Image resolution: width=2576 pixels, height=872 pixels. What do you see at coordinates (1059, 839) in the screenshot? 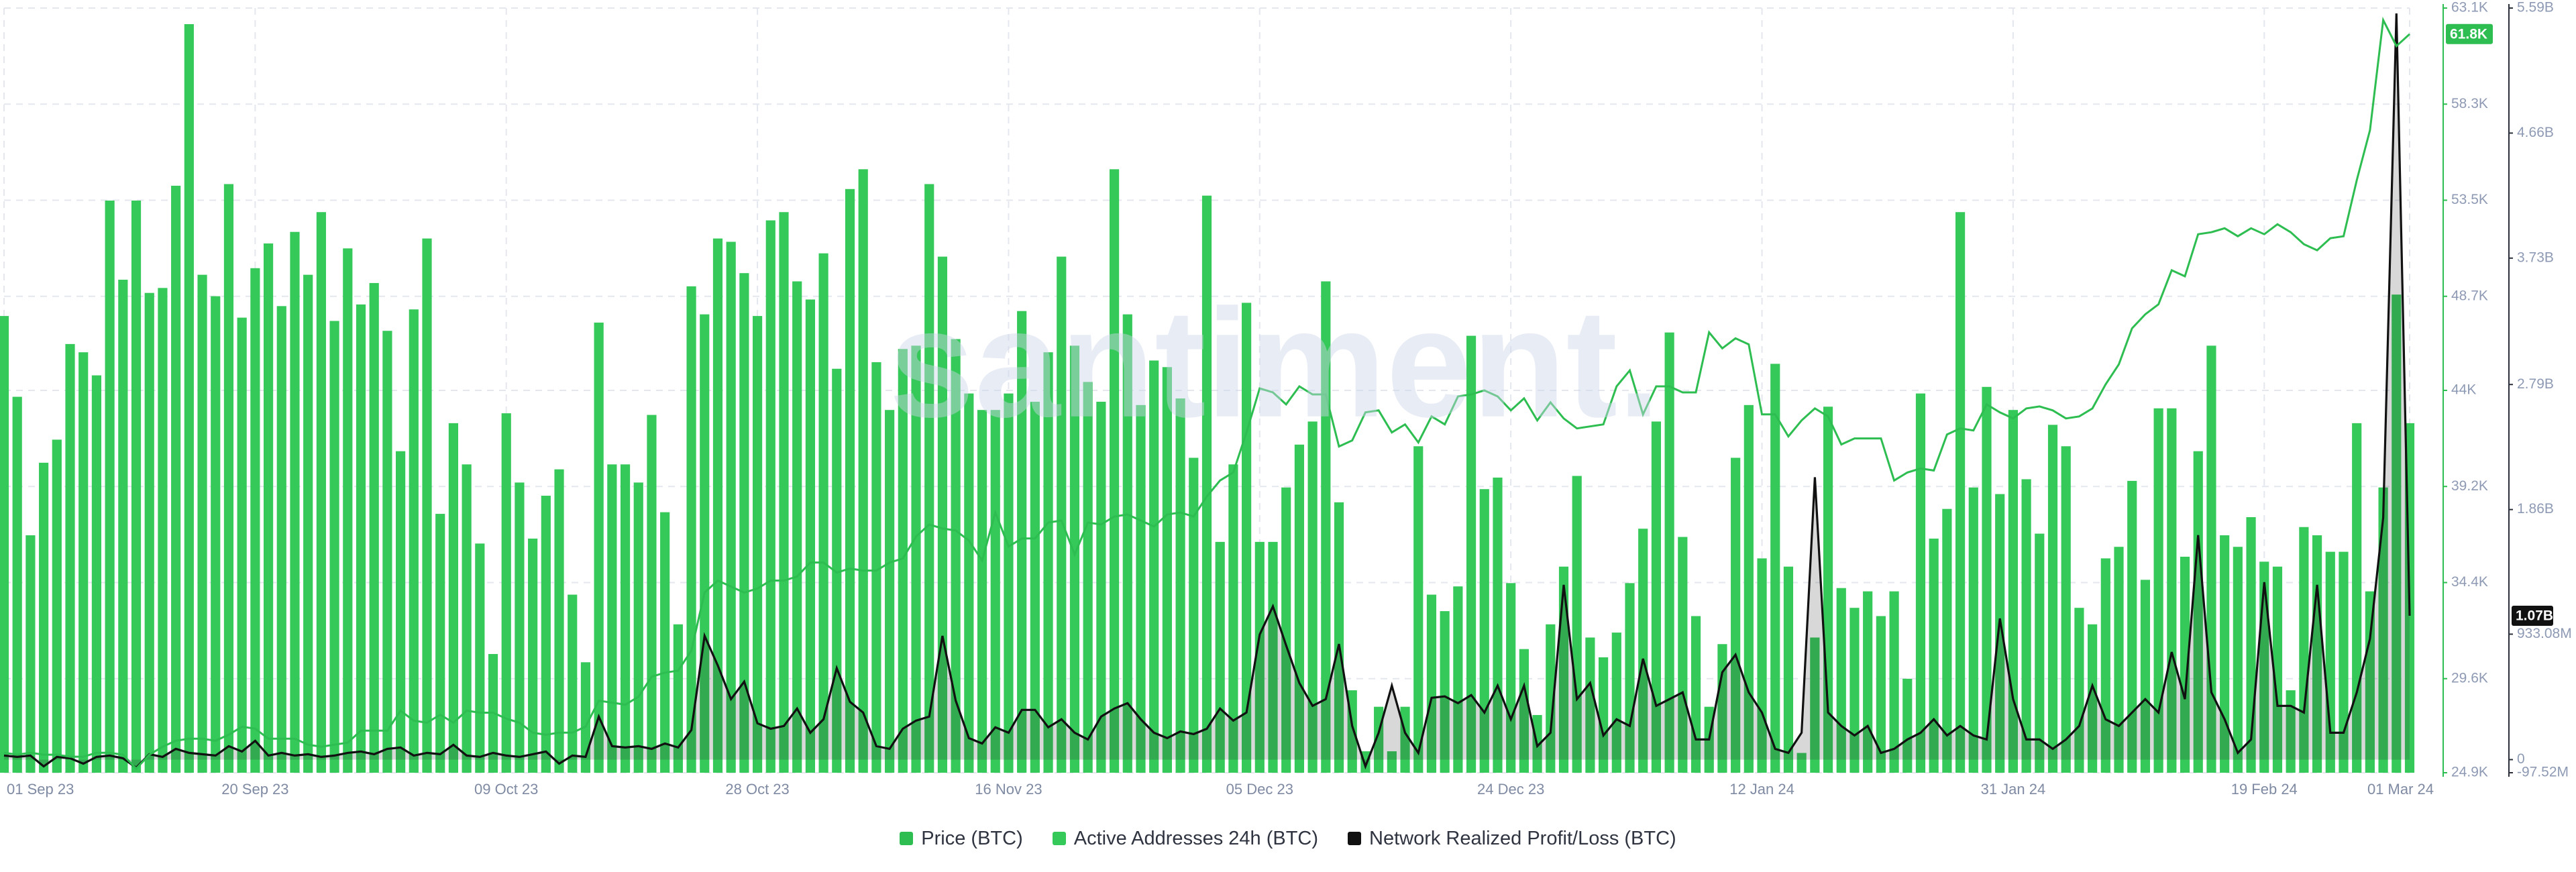
I see `legend-swatch` at bounding box center [1059, 839].